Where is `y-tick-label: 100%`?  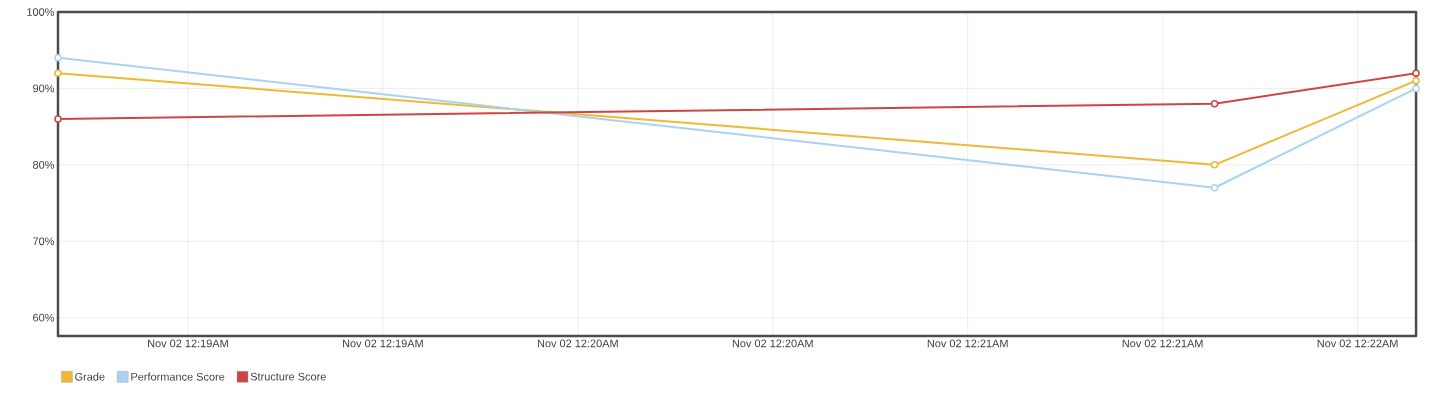 y-tick-label: 100% is located at coordinates (41, 12).